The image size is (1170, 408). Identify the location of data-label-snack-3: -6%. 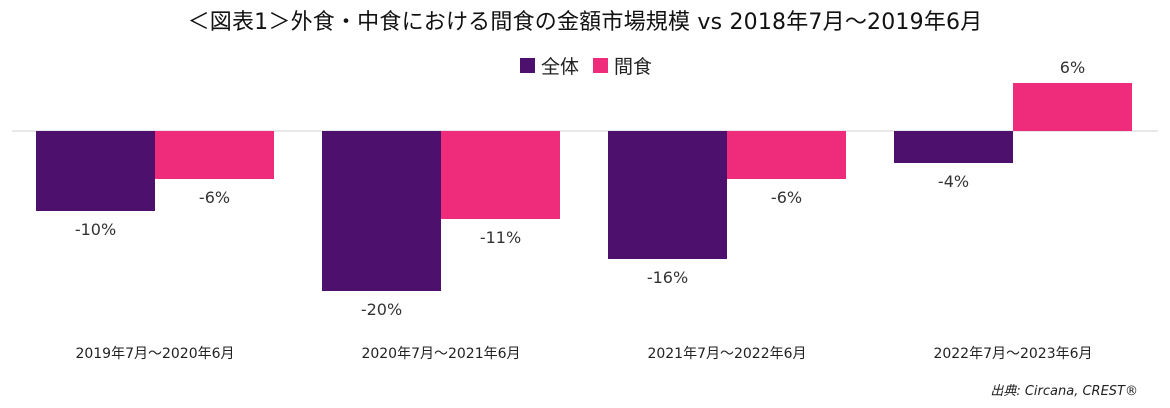
(786, 197).